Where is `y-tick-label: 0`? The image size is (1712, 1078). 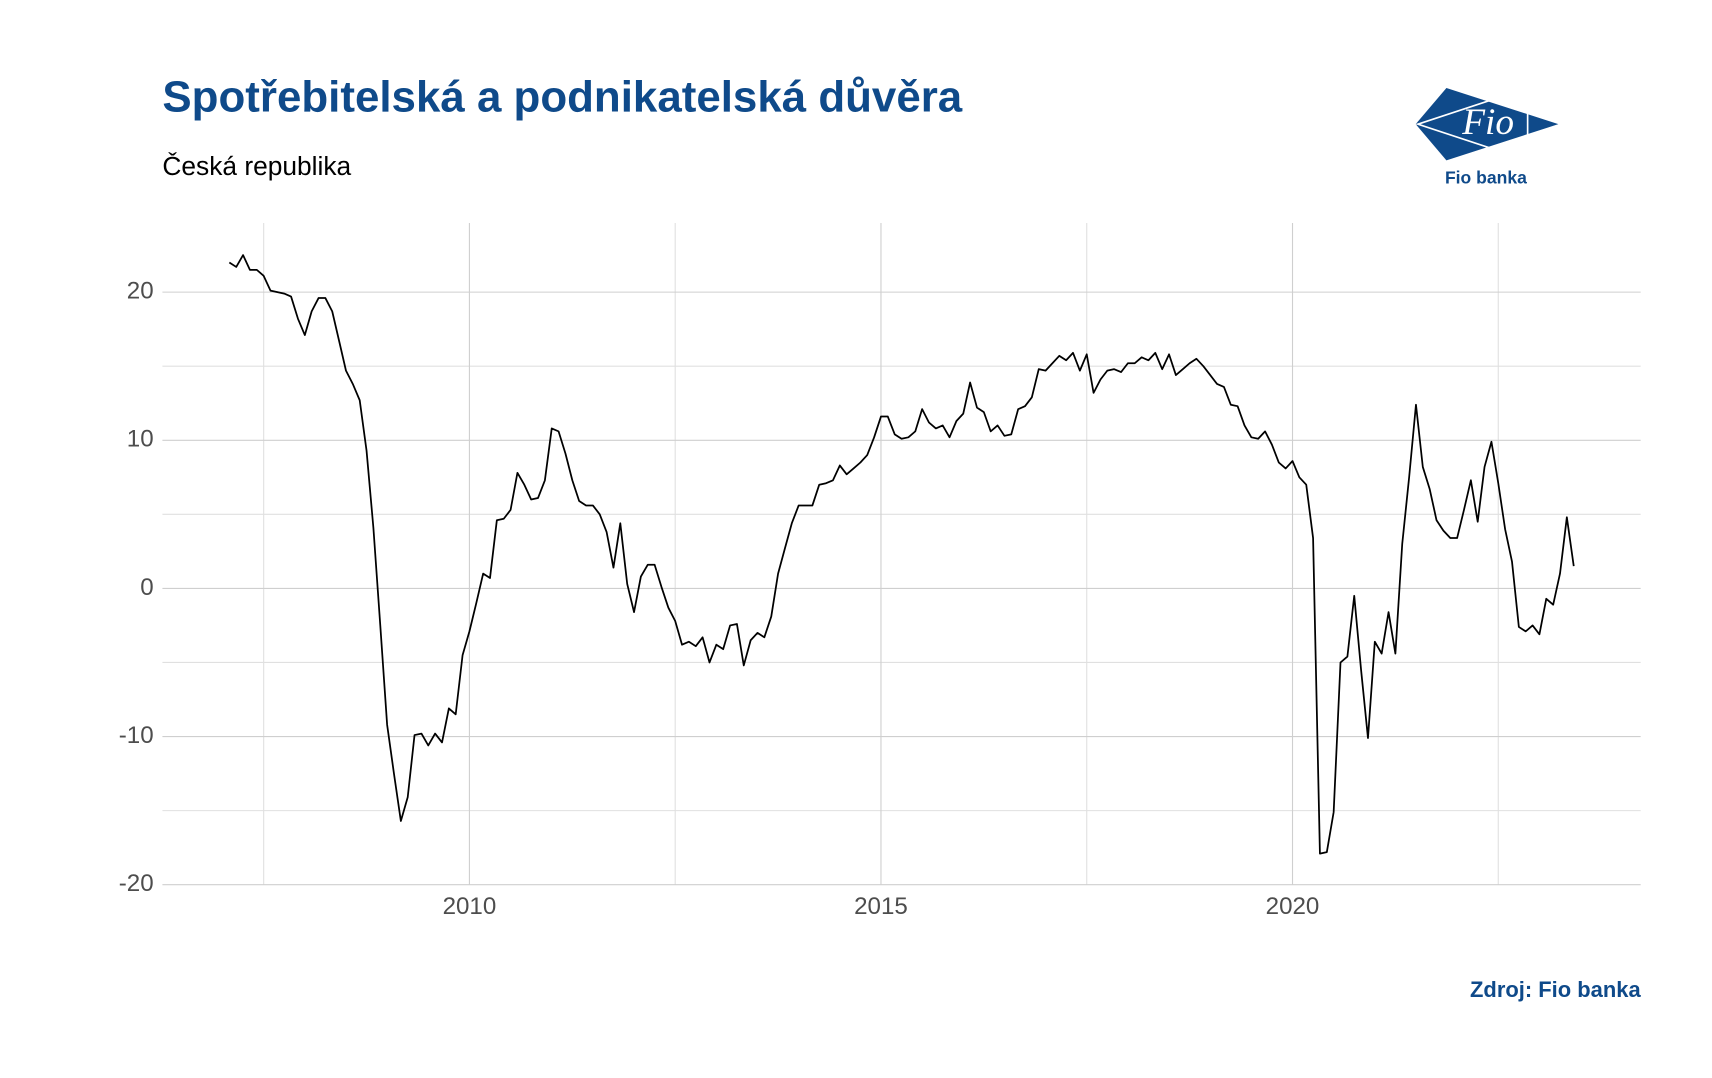
y-tick-label: 0 is located at coordinates (146, 587).